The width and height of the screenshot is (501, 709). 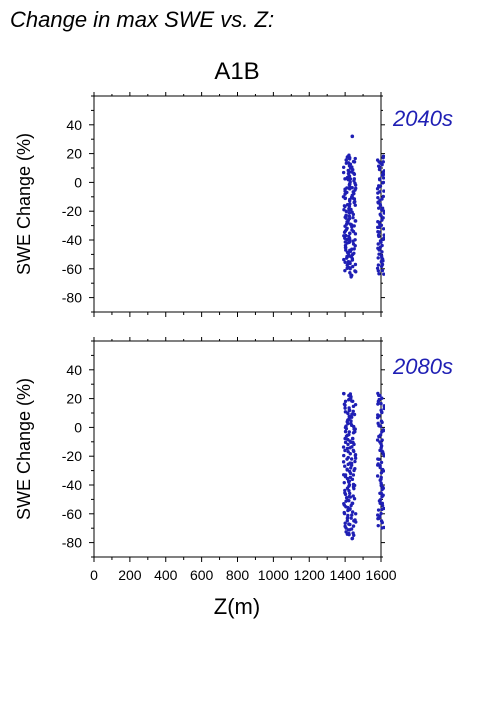 I want to click on x-tick-label: 1200, so click(x=309, y=575).